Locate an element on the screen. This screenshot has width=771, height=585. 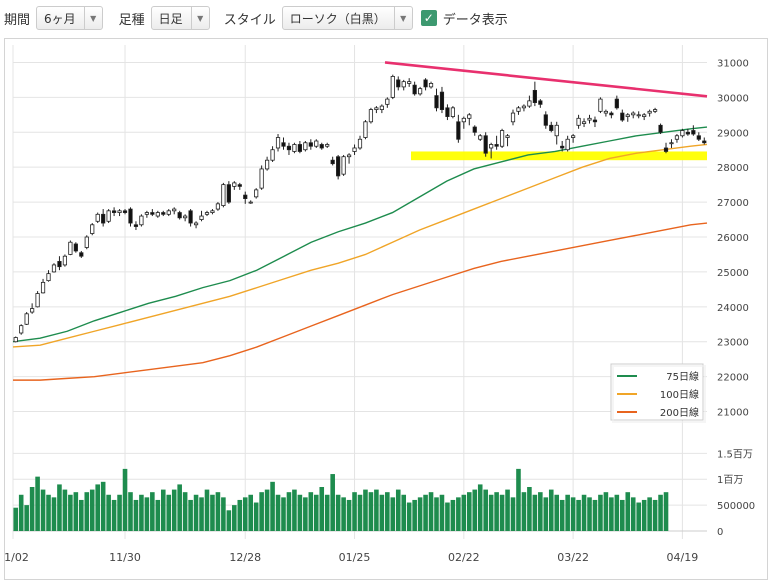
foot-select-value: 日足 is located at coordinates (170, 18).